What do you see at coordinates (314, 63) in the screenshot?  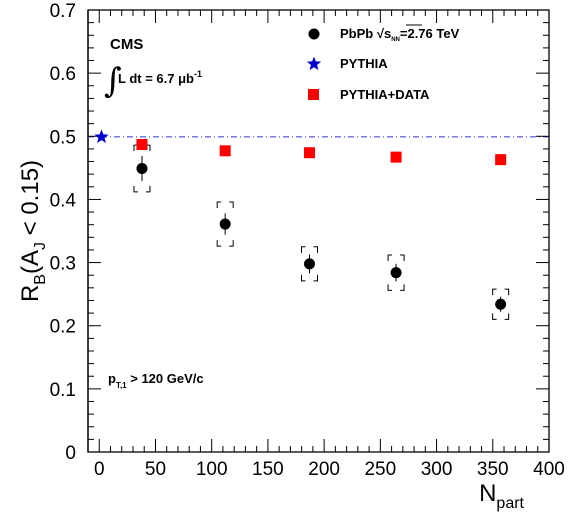 I see `legend-marker-pythia` at bounding box center [314, 63].